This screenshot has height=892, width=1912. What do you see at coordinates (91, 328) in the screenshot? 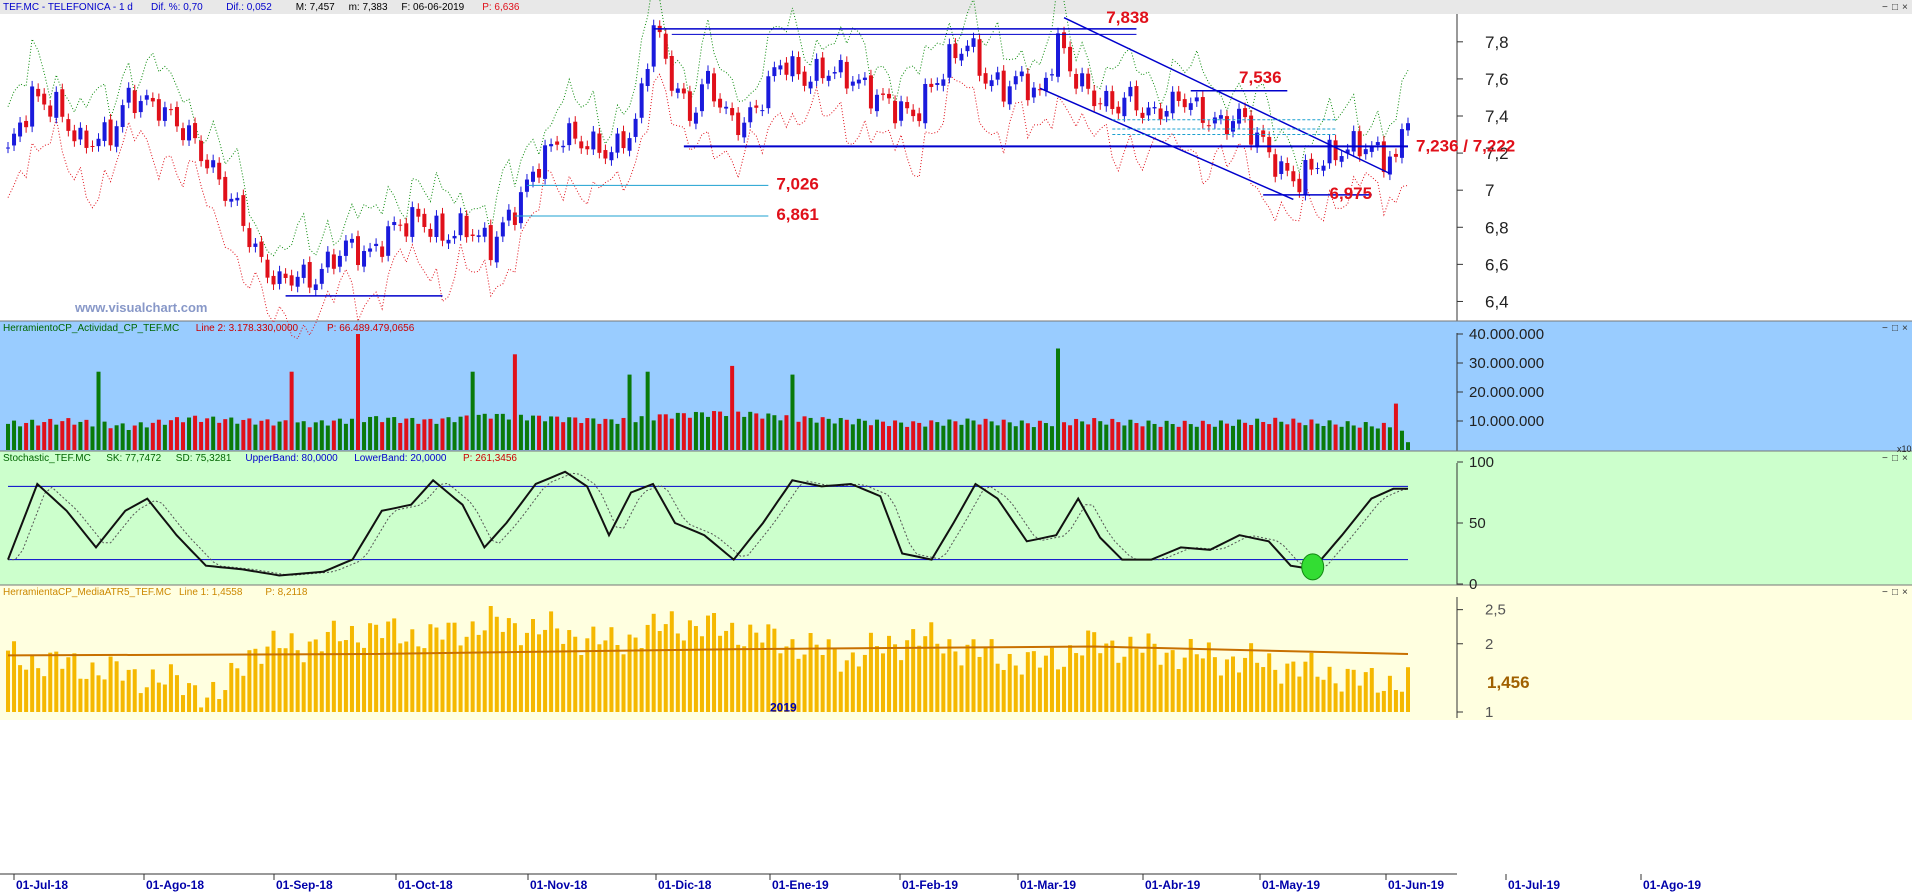
I see `volume-header-item: HerramientoCP_Actividad_CP_TEF.MC` at bounding box center [91, 328].